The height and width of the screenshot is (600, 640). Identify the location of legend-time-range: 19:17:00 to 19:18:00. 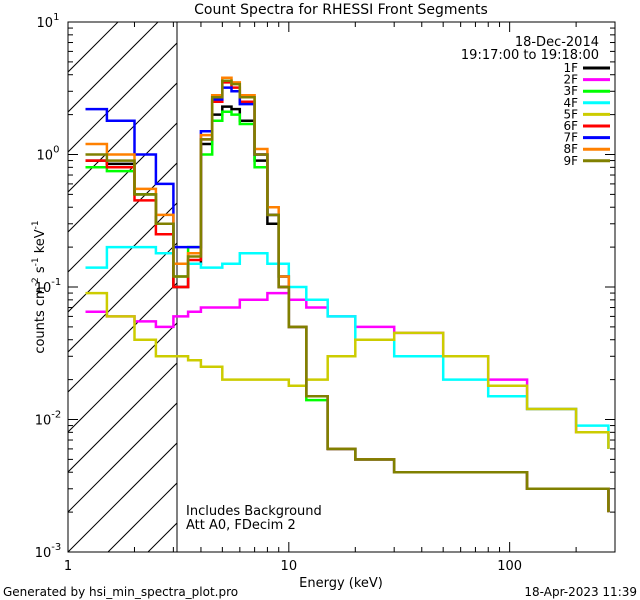
(530, 55).